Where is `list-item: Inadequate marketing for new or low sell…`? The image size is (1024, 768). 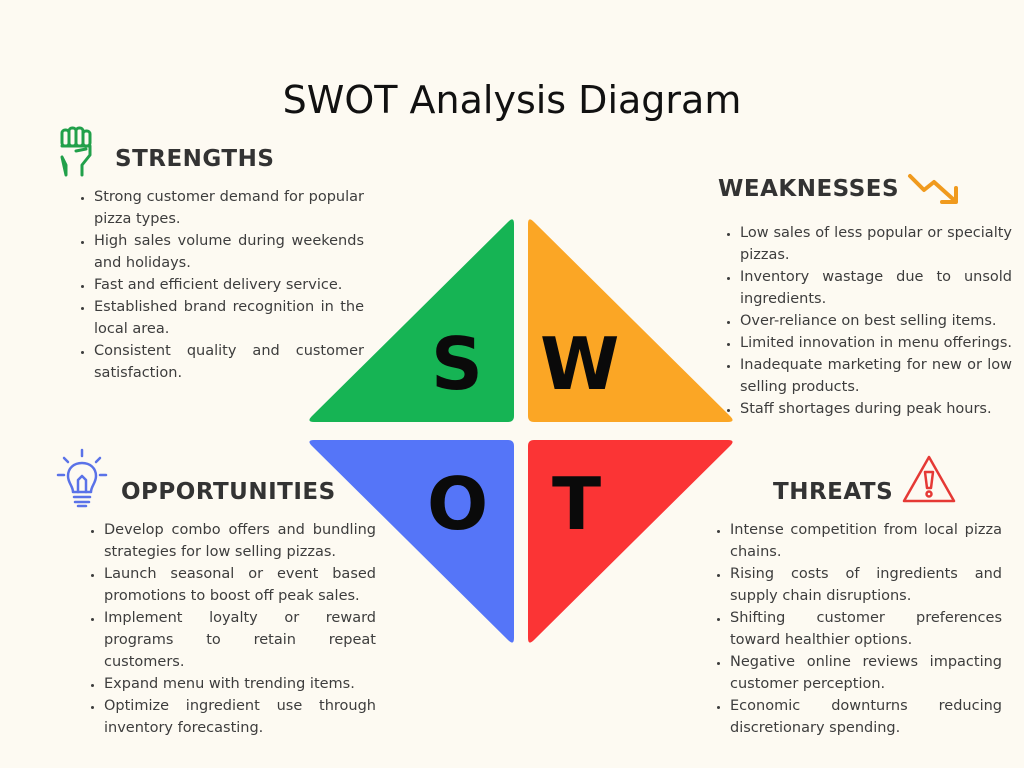
list-item: Inadequate marketing for new or low sell… is located at coordinates (876, 376).